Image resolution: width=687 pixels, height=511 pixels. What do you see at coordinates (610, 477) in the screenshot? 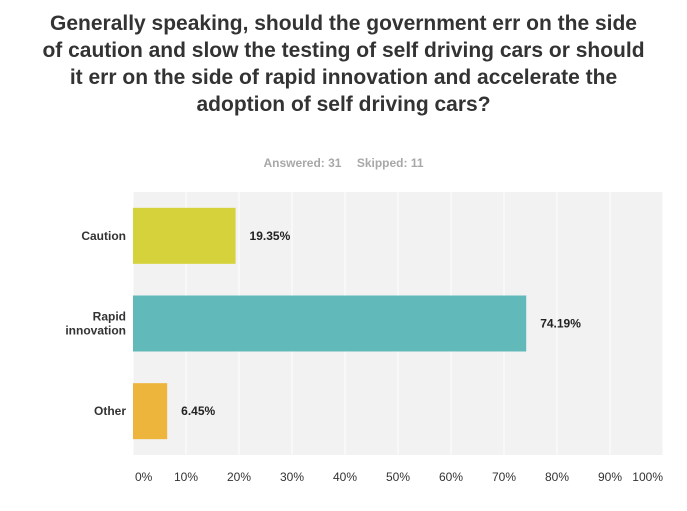
I see `x-tick-label: 90%` at bounding box center [610, 477].